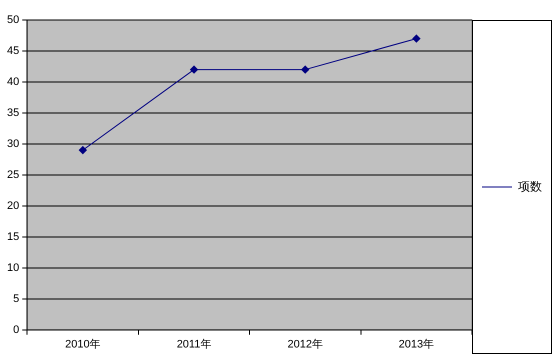  What do you see at coordinates (416, 344) in the screenshot?
I see `x-tick-label: 2013年` at bounding box center [416, 344].